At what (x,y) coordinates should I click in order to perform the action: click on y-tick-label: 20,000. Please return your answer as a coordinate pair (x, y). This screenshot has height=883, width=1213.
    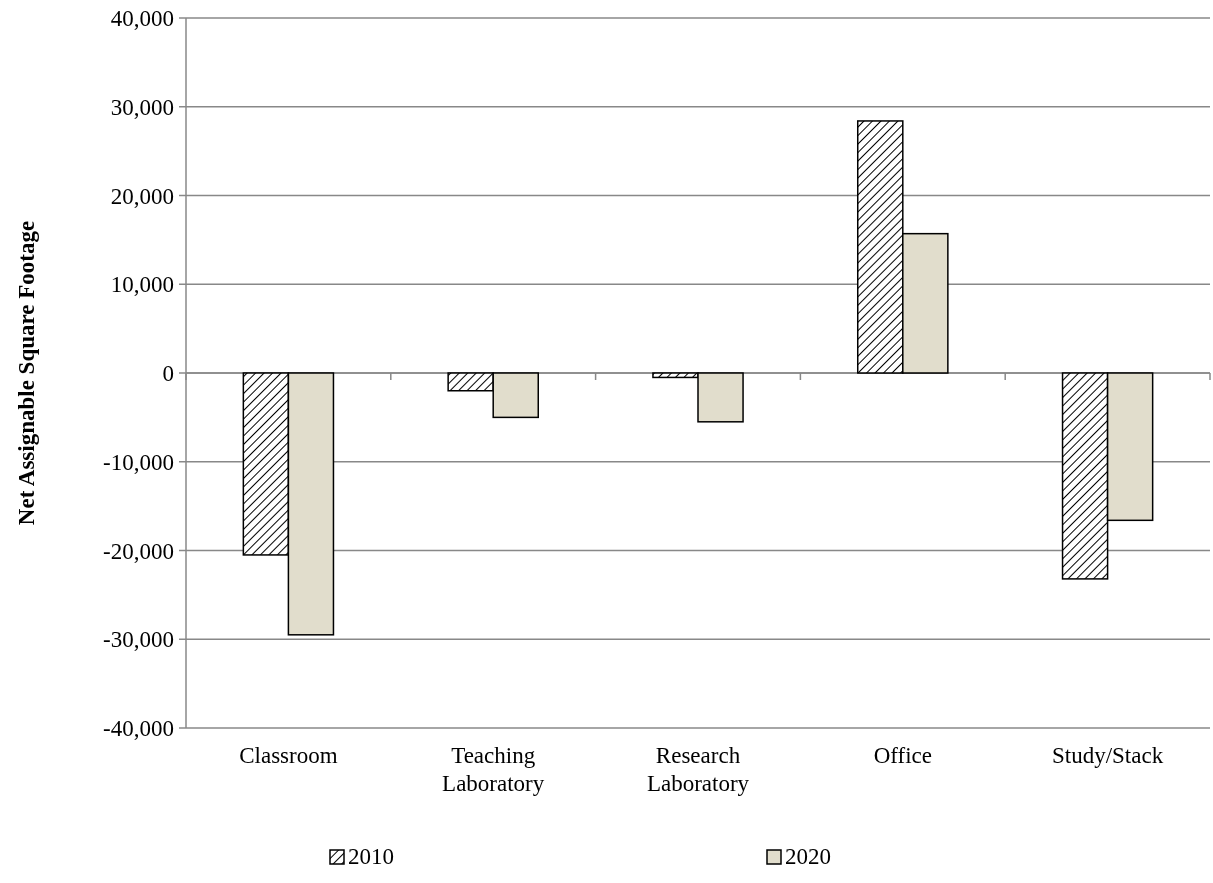
    Looking at the image, I should click on (142, 196).